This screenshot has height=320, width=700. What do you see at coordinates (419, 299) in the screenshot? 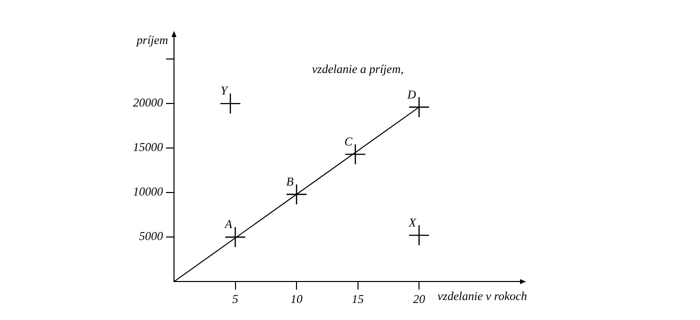
I see `x-tick-label: 20` at bounding box center [419, 299].